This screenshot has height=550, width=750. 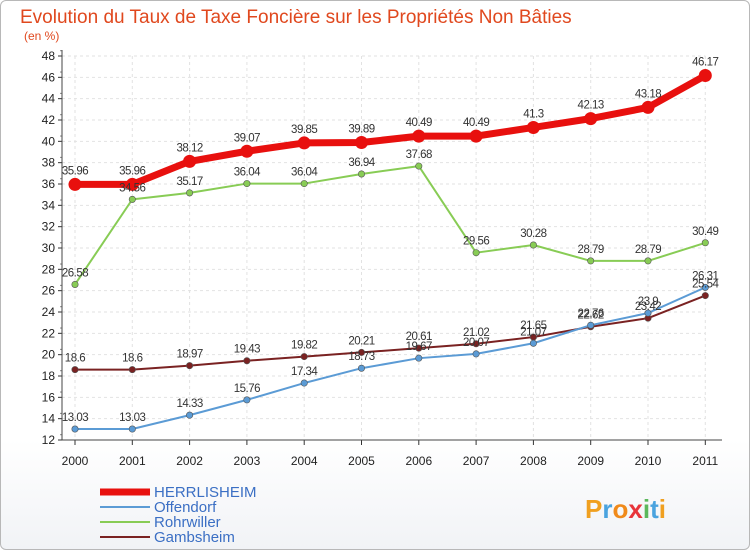 What do you see at coordinates (247, 350) in the screenshot?
I see `data-label-gambsheim: 19.43` at bounding box center [247, 350].